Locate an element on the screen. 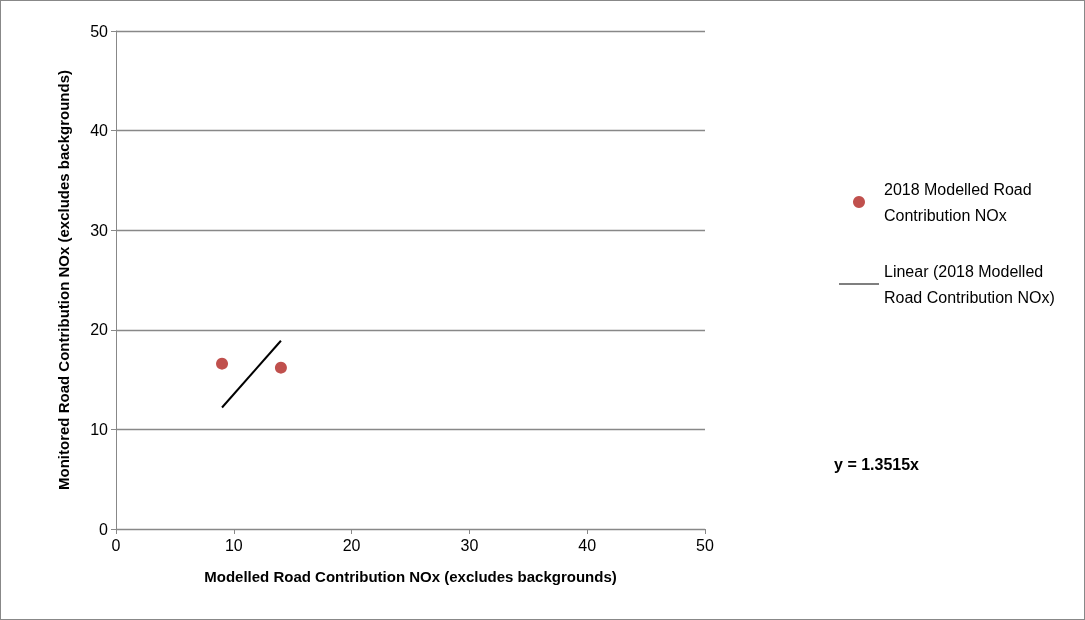 Image resolution: width=1085 pixels, height=620 pixels. y-tick-label: 10 is located at coordinates (99, 429).